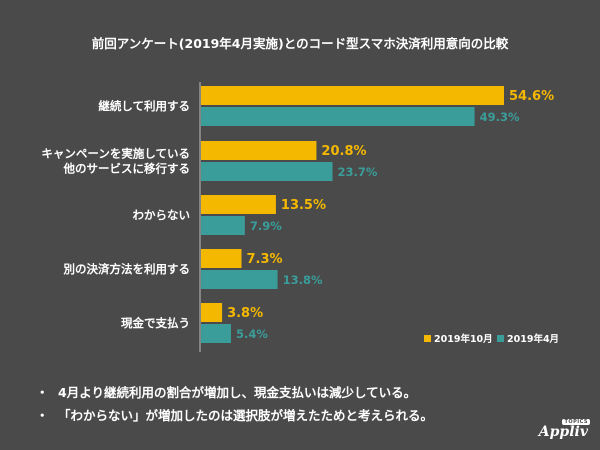 The image size is (600, 450). I want to click on data-label: 7.3%, so click(265, 259).